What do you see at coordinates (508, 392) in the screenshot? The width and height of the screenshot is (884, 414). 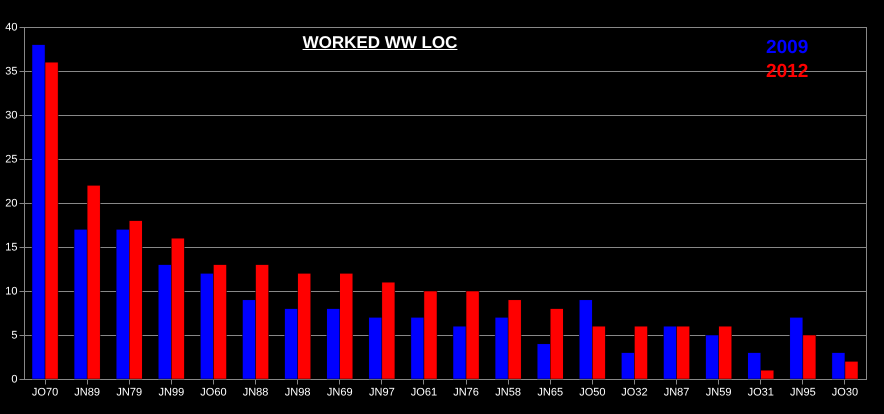 I see `x-tick-label: JN58` at bounding box center [508, 392].